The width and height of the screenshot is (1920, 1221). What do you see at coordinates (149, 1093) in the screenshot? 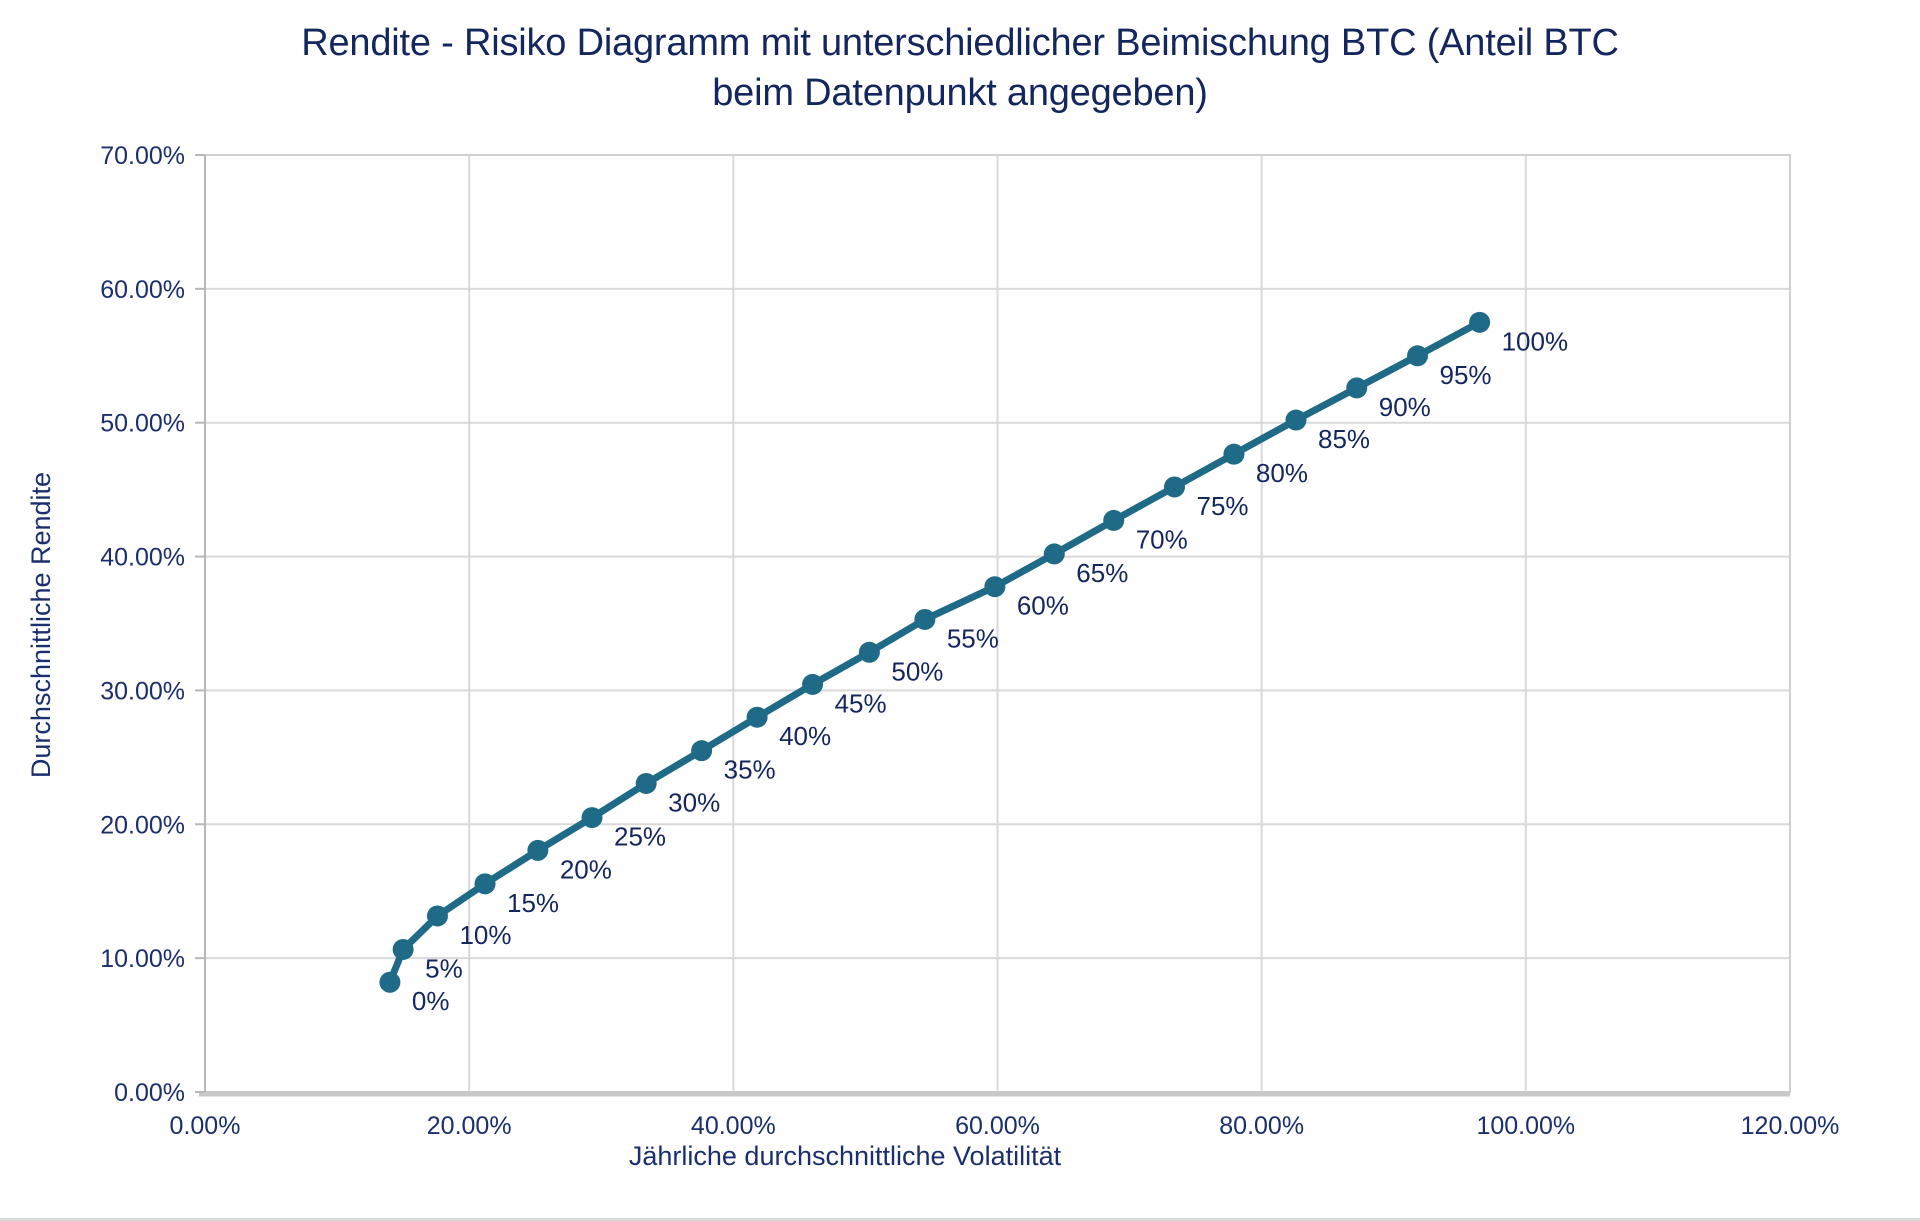
I see `y-axis-tick-label: 0.00%` at bounding box center [149, 1093].